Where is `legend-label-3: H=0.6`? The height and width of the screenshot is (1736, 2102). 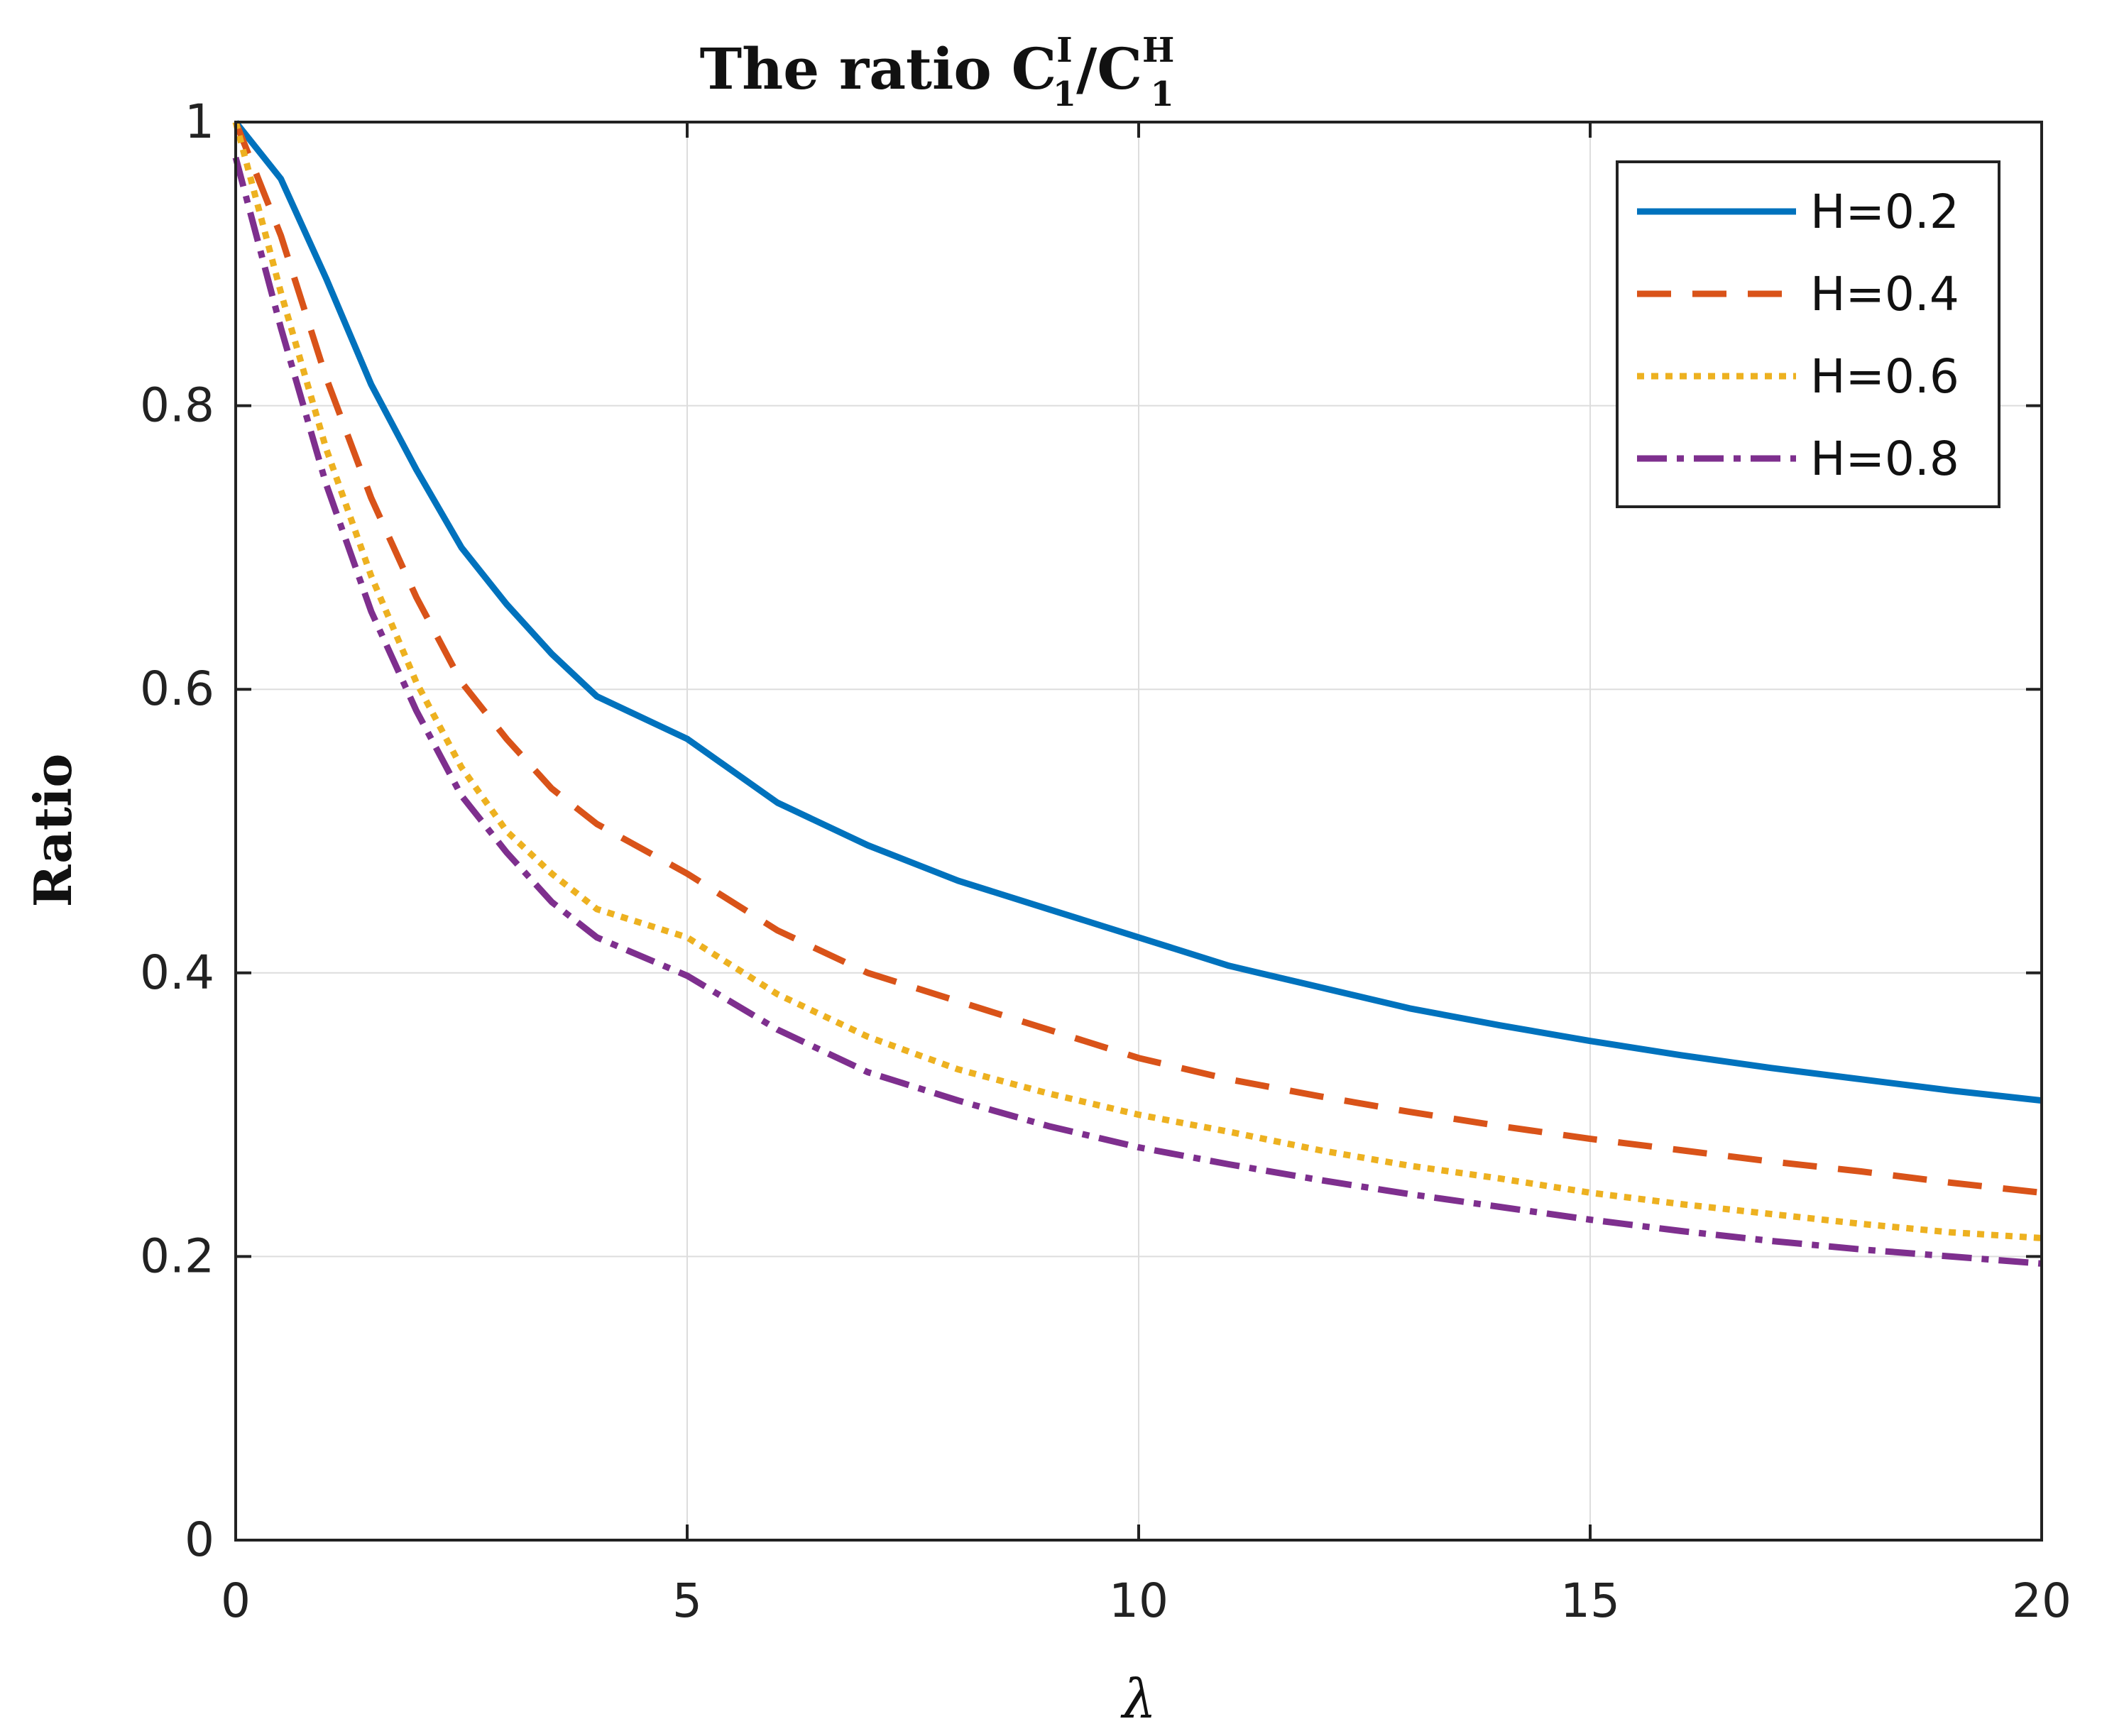
legend-label-3: H=0.6 is located at coordinates (1884, 376).